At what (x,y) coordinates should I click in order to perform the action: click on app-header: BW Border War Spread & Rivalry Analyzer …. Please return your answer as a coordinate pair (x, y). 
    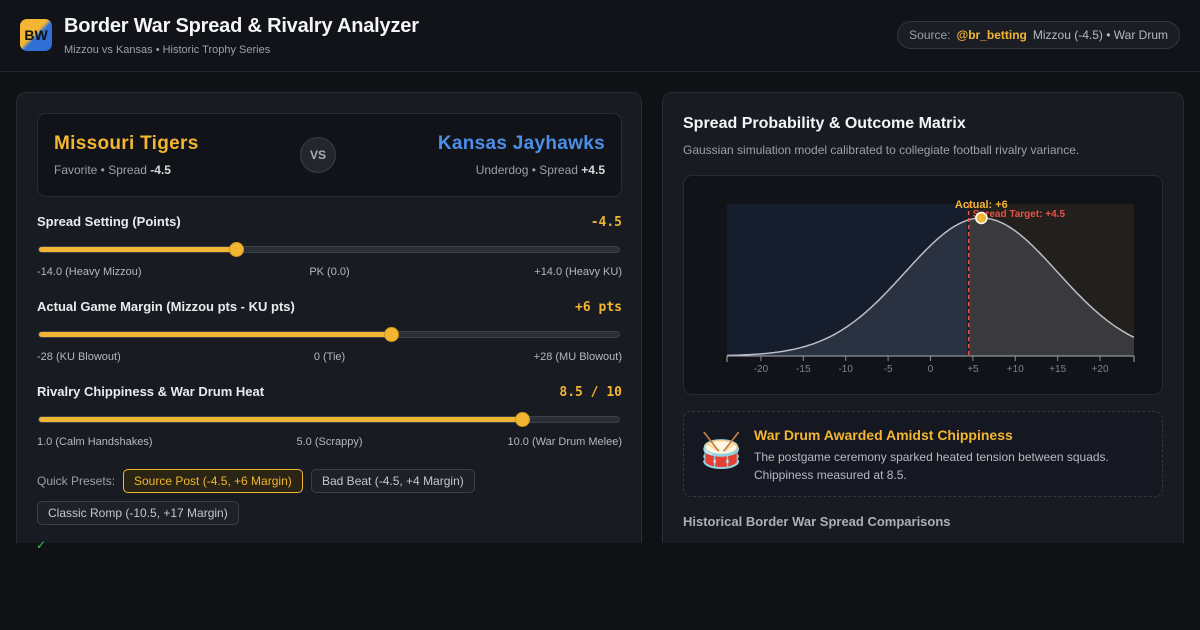
    Looking at the image, I should click on (600, 36).